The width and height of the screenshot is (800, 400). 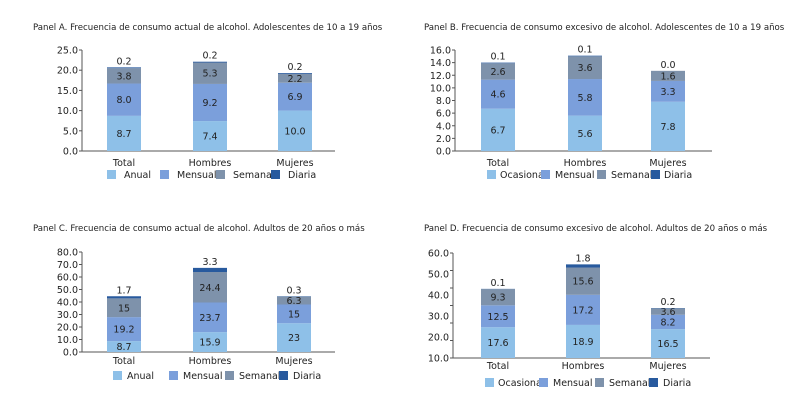 What do you see at coordinates (438, 254) in the screenshot?
I see `y-tick-label: 60.0` at bounding box center [438, 254].